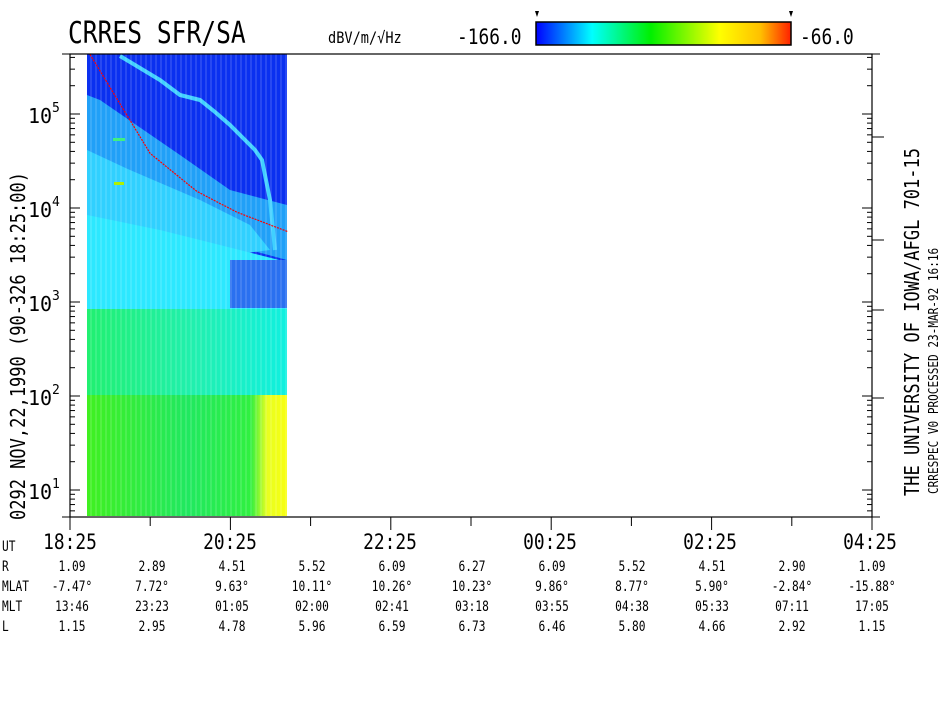 The width and height of the screenshot is (945, 720). What do you see at coordinates (18, 346) in the screenshot?
I see `date-label: 0292 NOV,22,1990 (90-326 18:25:00)` at bounding box center [18, 346].